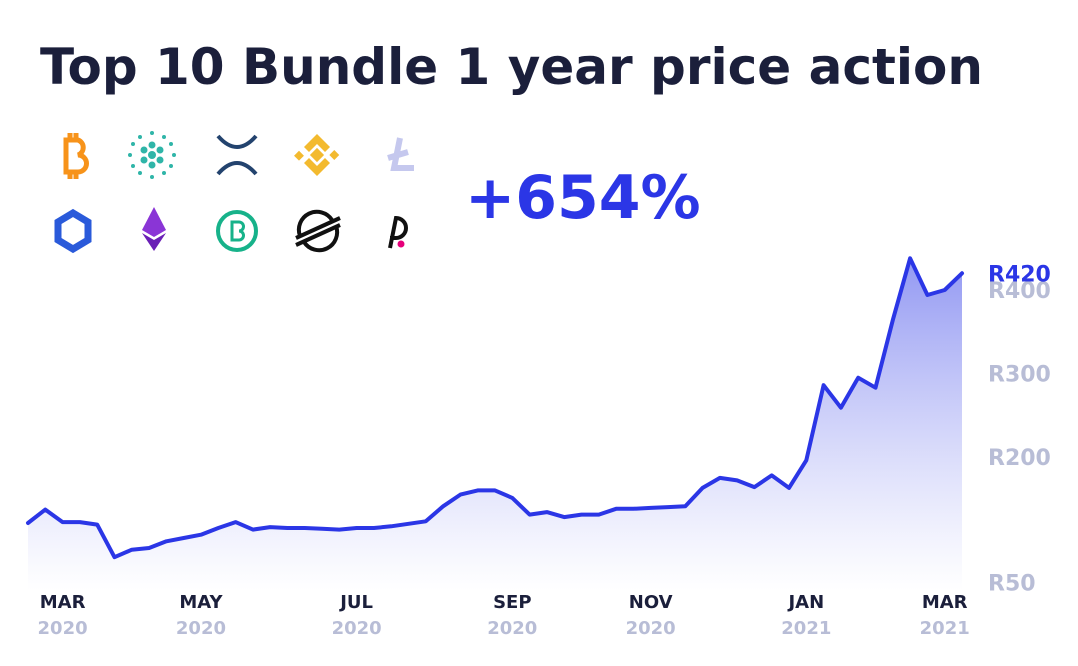  What do you see at coordinates (317, 155) in the screenshot?
I see `icon-binance` at bounding box center [317, 155].